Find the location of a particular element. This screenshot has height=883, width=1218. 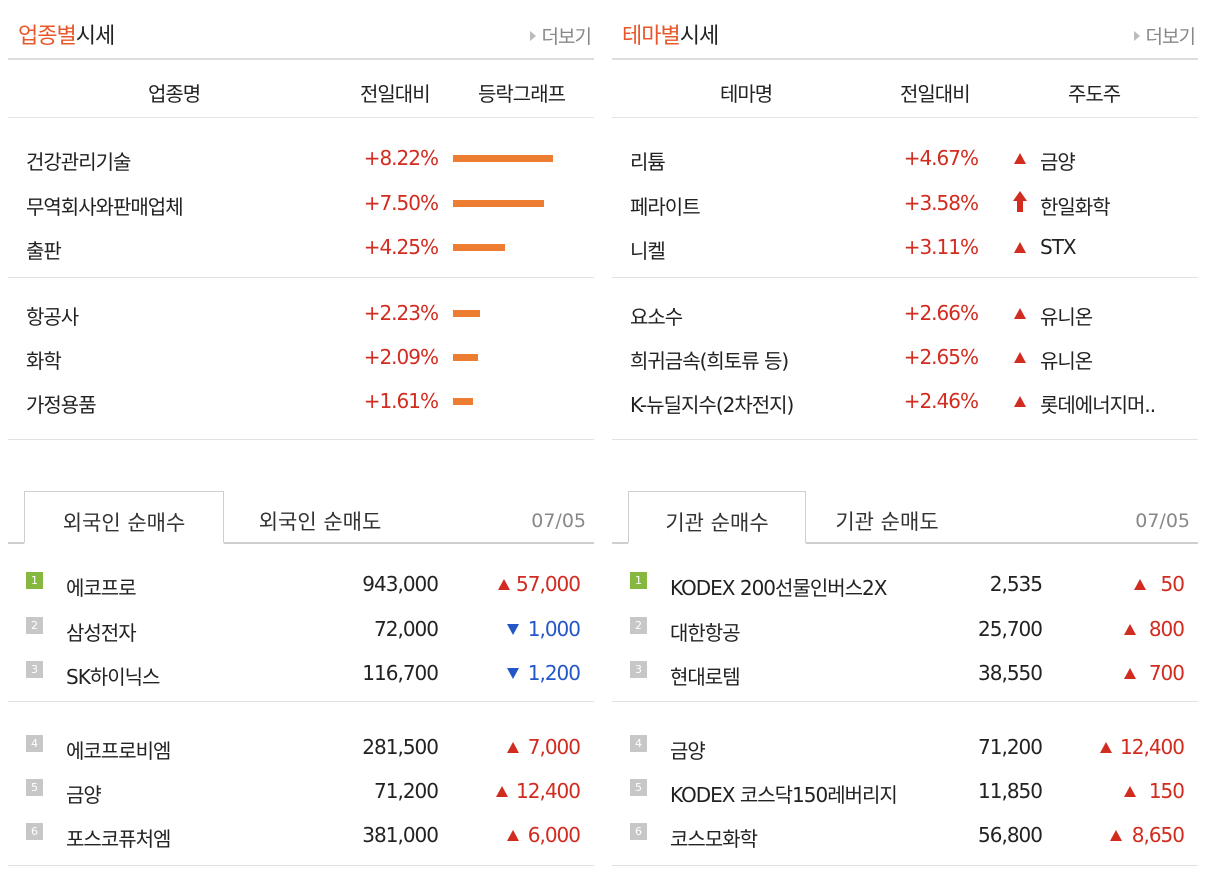

sector-group-2: 항공사 +2.23% 화학 +2.09% 가정용품 +1.61% is located at coordinates (301, 359).